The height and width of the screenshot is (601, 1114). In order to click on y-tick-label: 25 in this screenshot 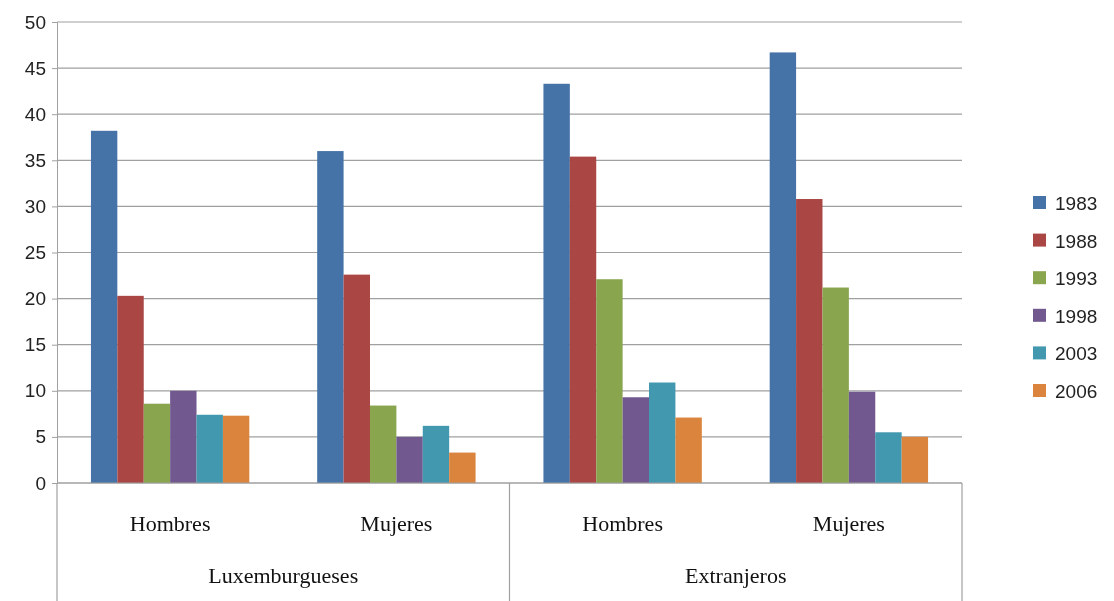, I will do `click(35, 253)`.